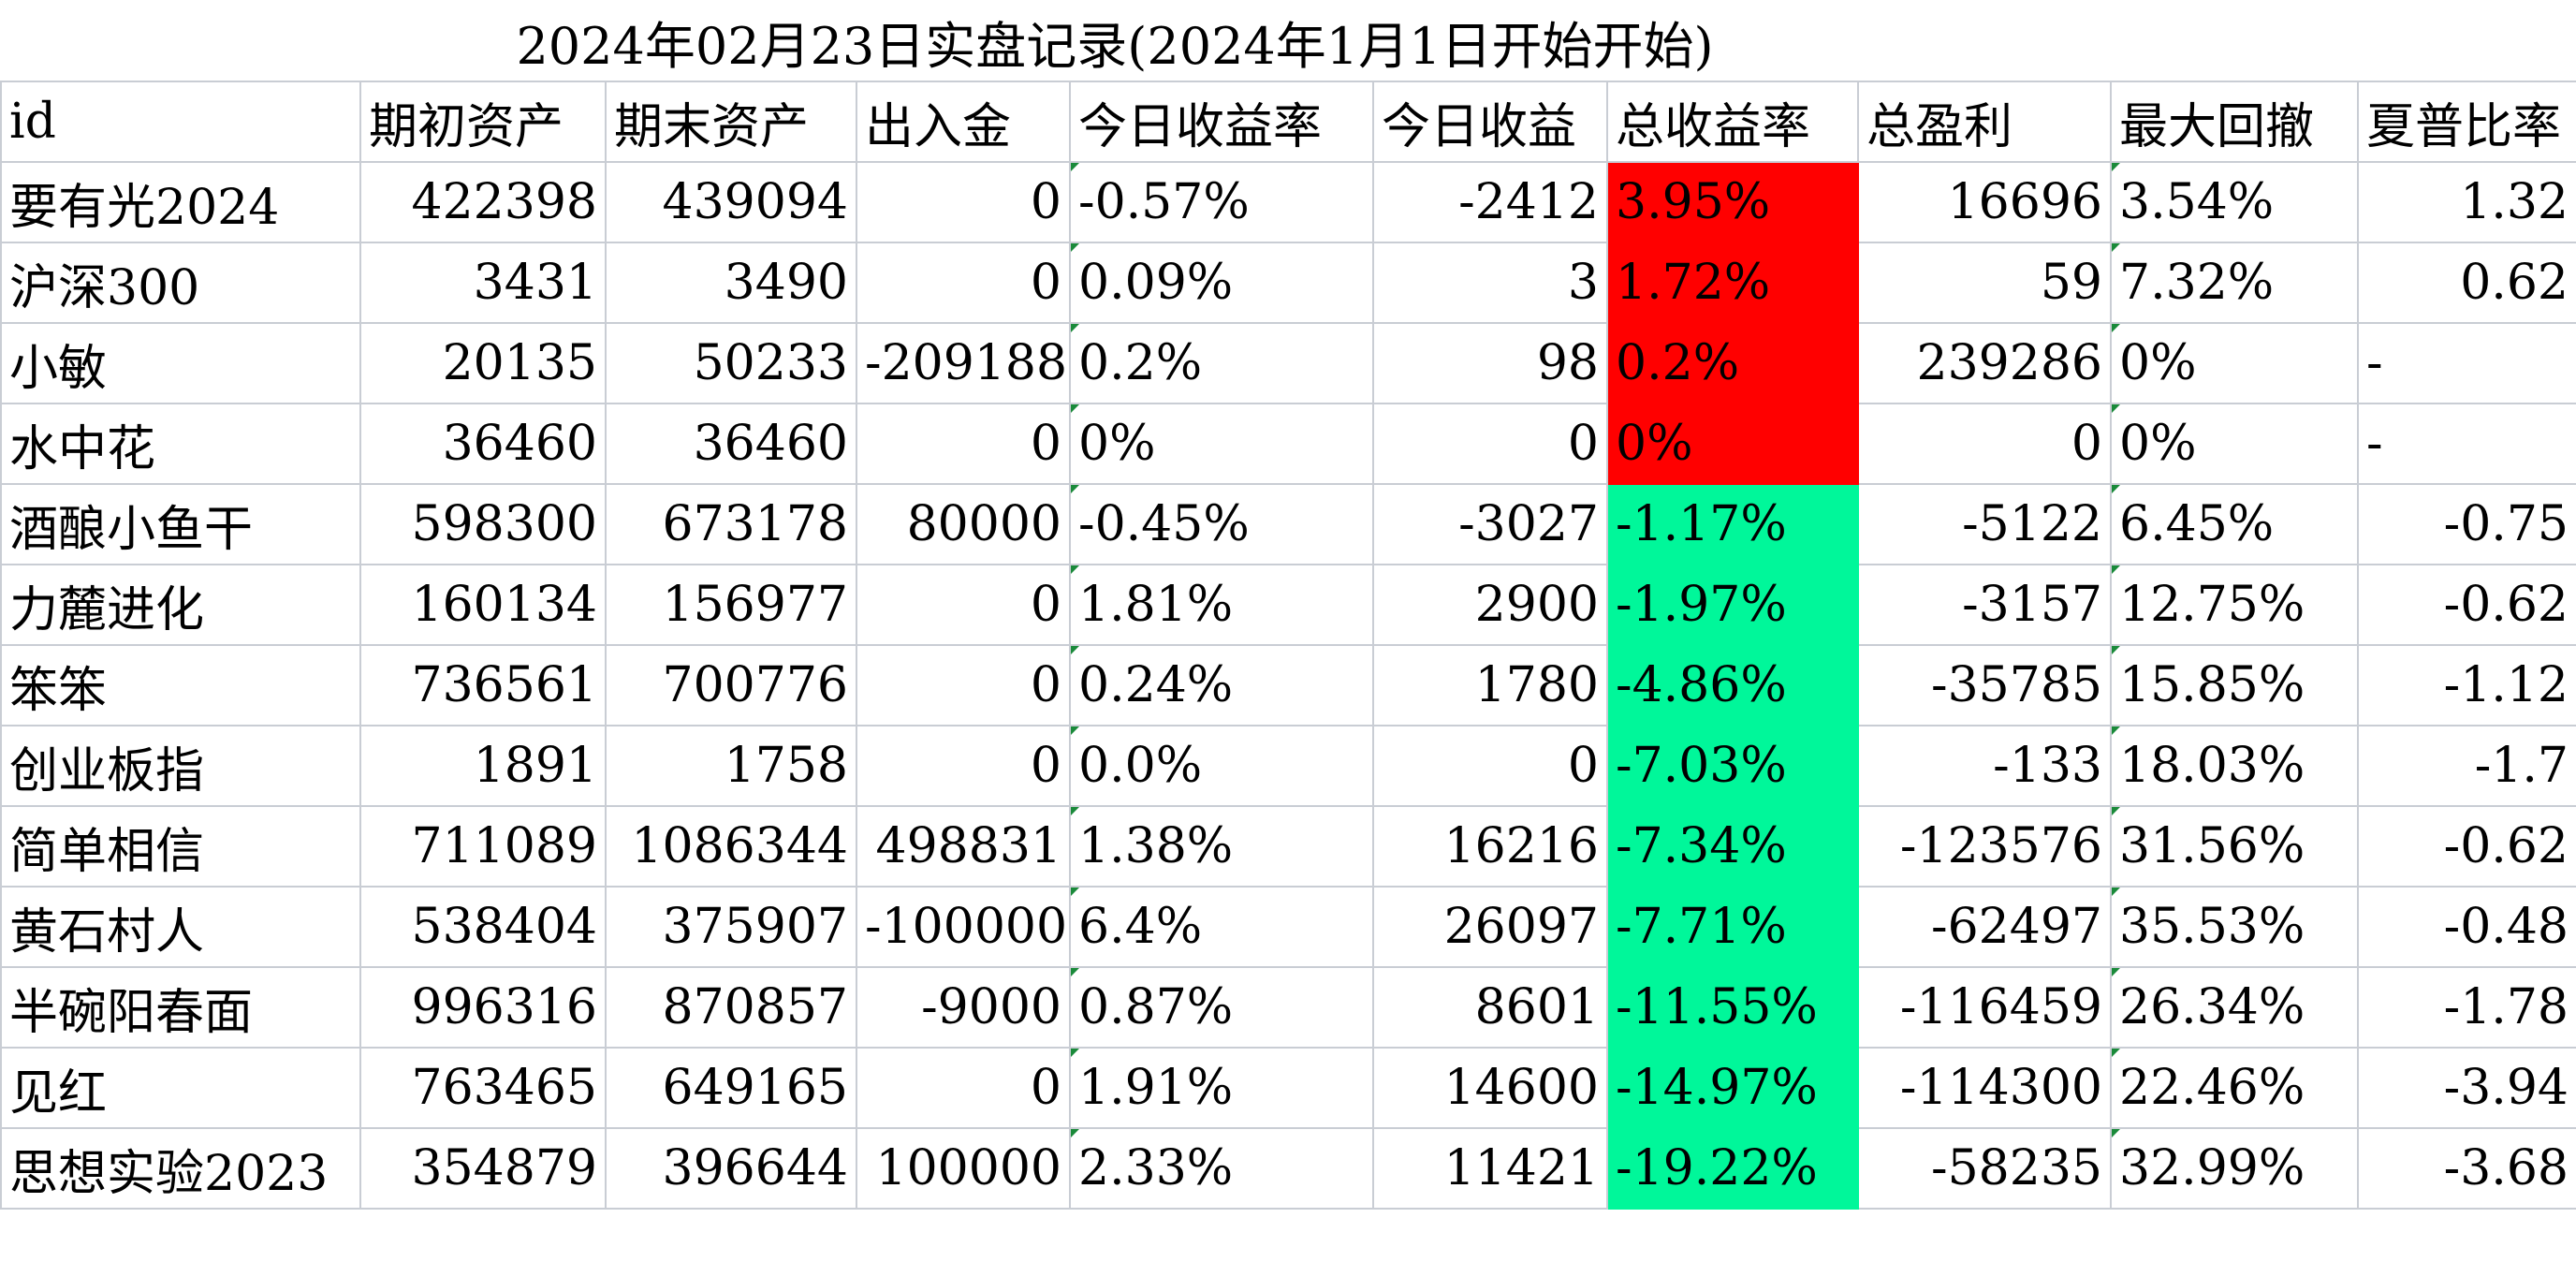  I want to click on cell-total-profit: -3157, so click(1984, 605).